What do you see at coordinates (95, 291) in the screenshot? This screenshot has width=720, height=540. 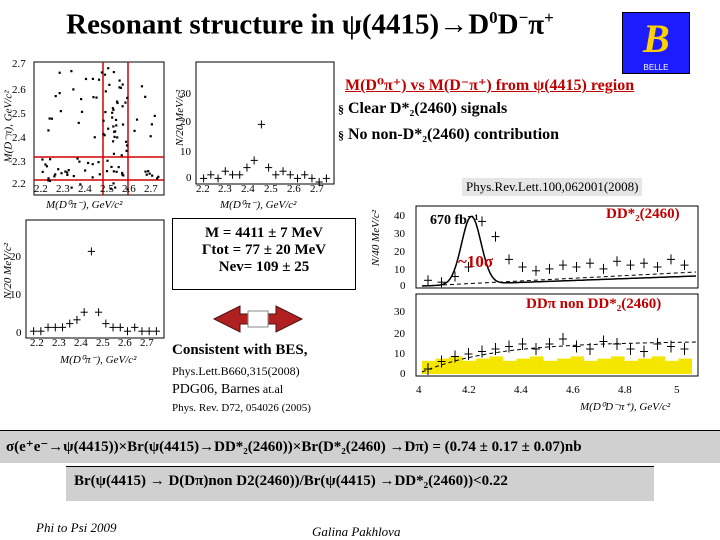 I see `histogram-bottom-marks` at bounding box center [95, 291].